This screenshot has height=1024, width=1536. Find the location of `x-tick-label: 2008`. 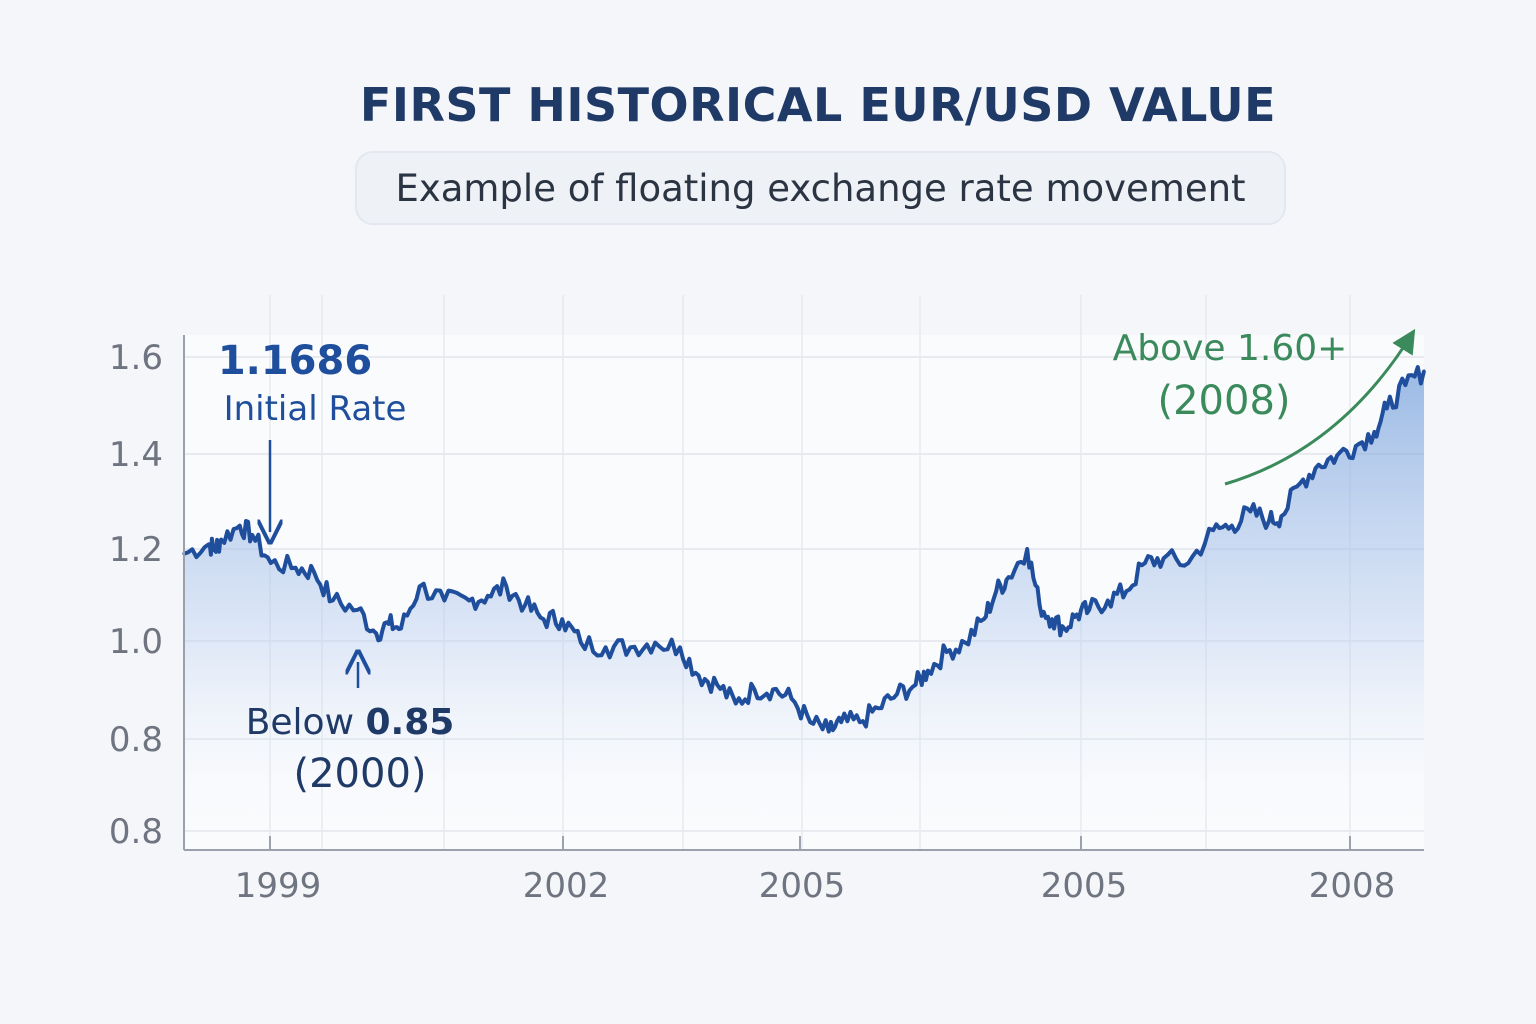

x-tick-label: 2008 is located at coordinates (1352, 886).